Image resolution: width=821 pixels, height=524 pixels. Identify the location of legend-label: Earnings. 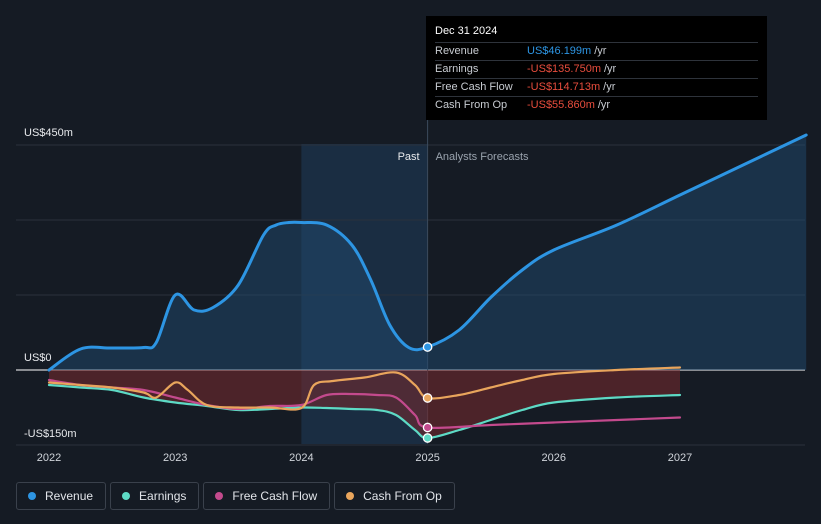
(163, 496).